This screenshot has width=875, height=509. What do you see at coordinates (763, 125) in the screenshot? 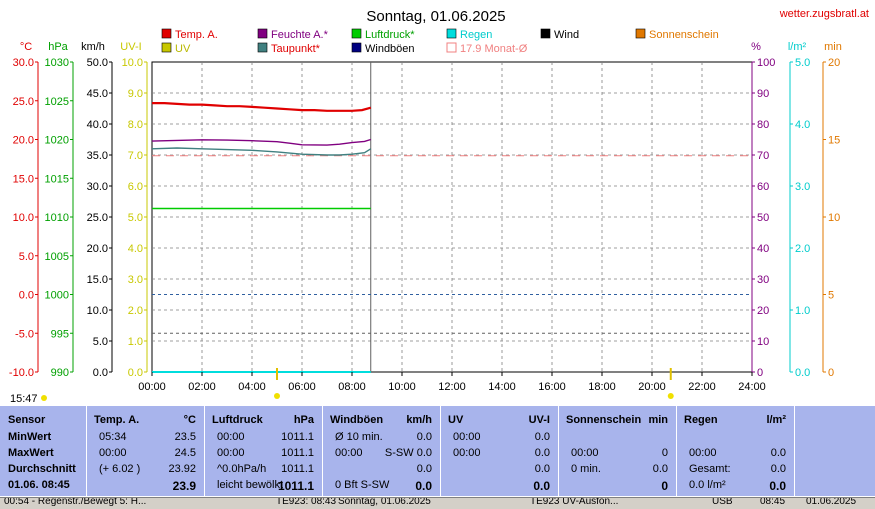
I see `tick-label-pct: 80` at bounding box center [763, 125].